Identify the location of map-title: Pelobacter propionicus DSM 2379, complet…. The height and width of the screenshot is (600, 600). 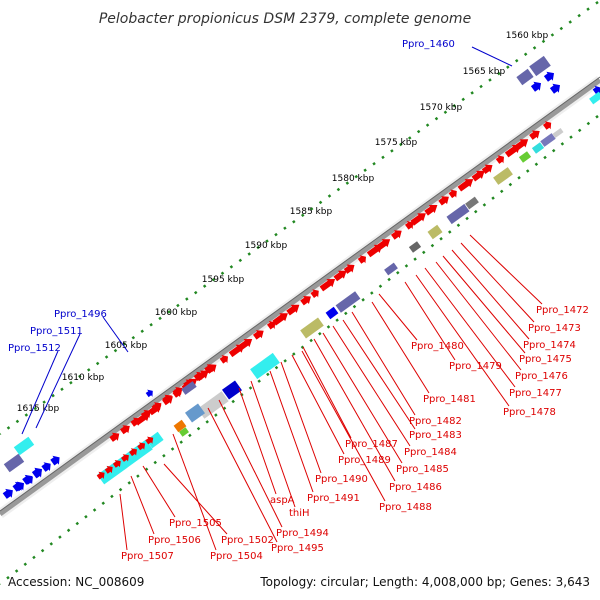
(285, 19).